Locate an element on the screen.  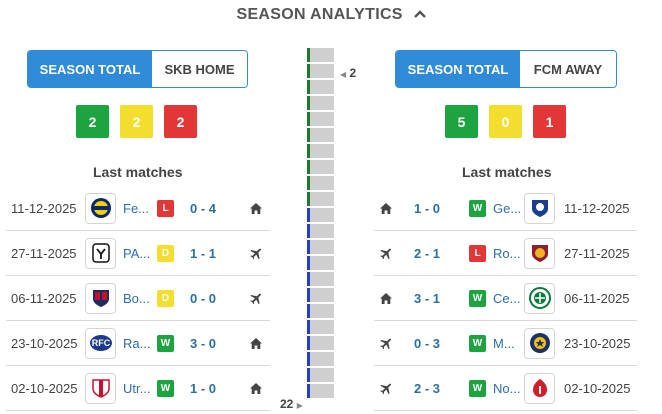
match-row: 0 - 3 W M... 23-10-2025 is located at coordinates (505, 343).